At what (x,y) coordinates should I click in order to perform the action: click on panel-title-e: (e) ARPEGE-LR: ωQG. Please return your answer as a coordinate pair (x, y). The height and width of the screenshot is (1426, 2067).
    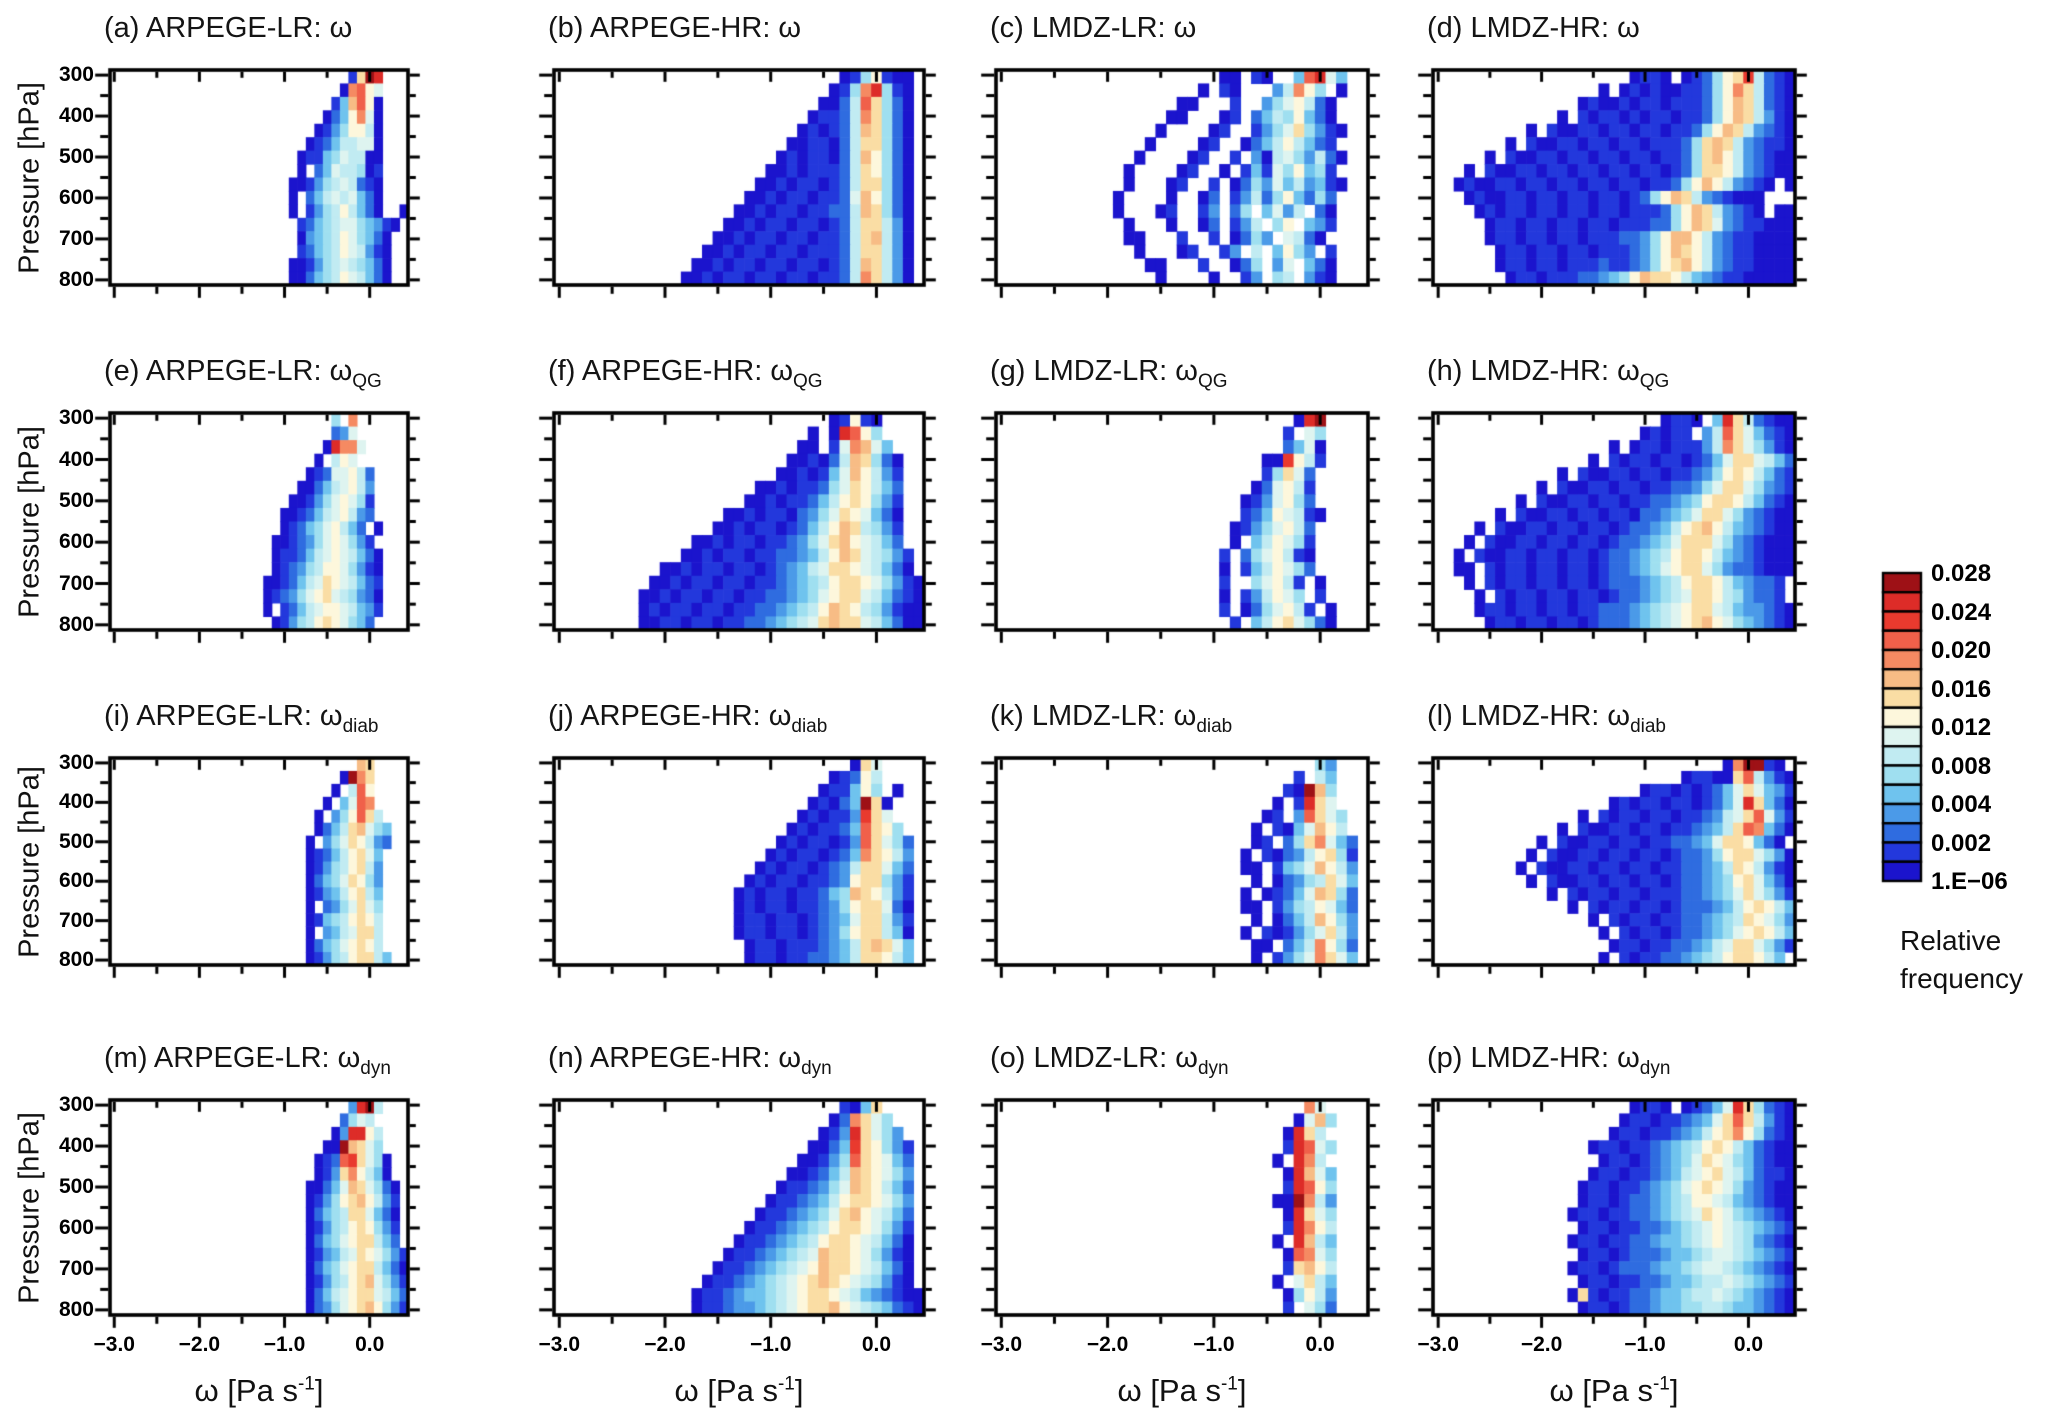
    Looking at the image, I should click on (243, 374).